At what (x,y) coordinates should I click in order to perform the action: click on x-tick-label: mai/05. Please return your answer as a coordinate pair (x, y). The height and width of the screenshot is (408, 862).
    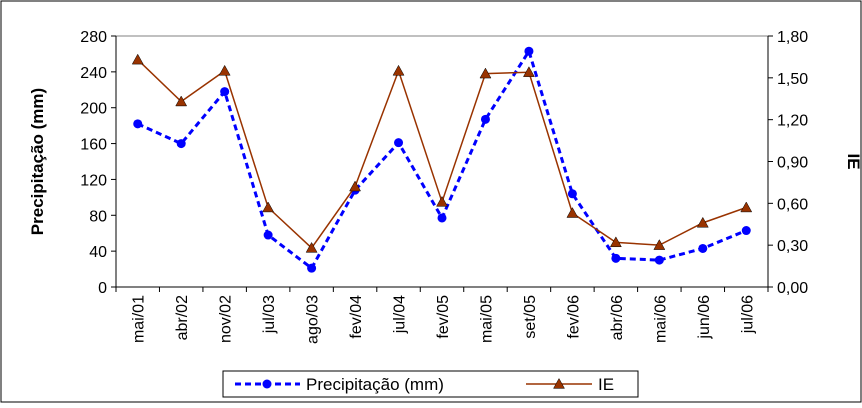
    Looking at the image, I should click on (486, 319).